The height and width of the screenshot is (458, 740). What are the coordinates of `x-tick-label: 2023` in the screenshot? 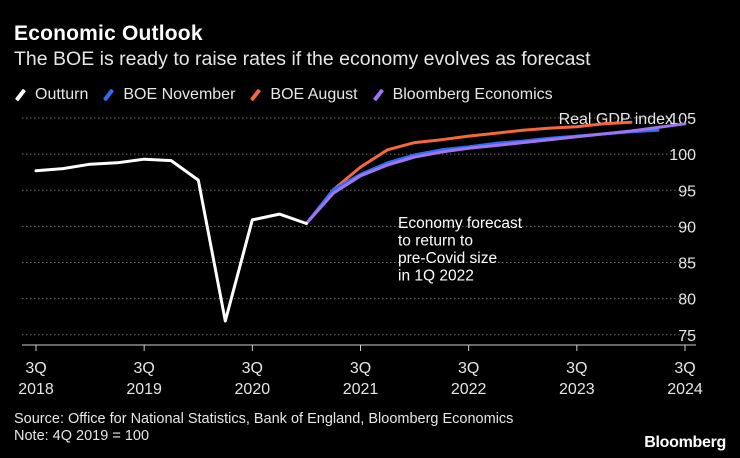 It's located at (577, 389).